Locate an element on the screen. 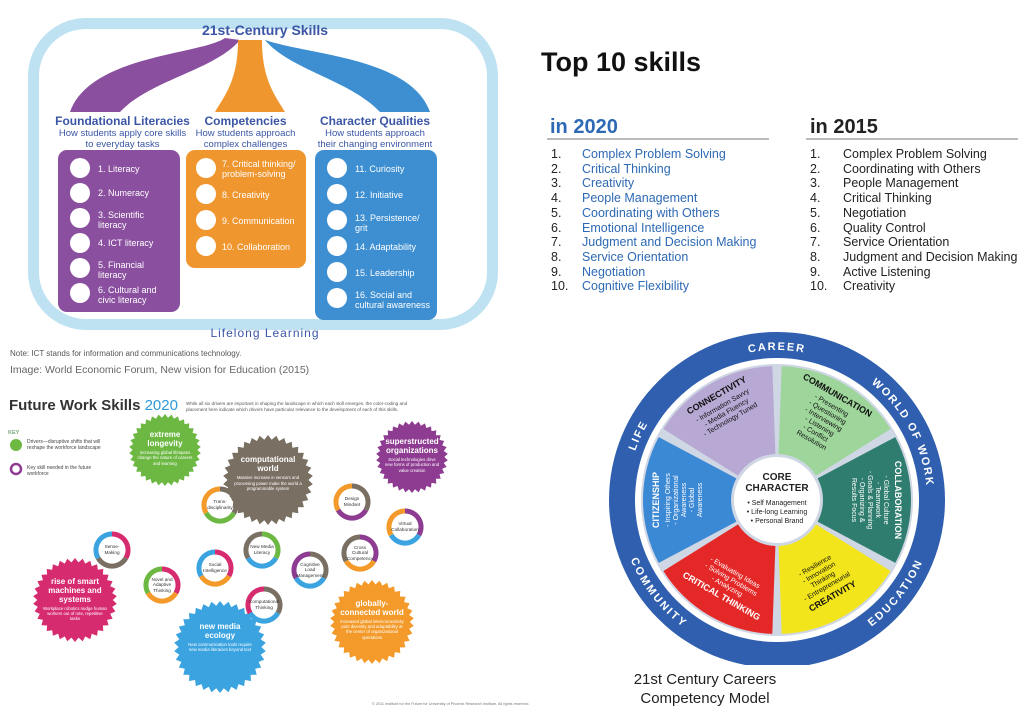 The height and width of the screenshot is (716, 1024). skill-label: Sense-Making is located at coordinates (112, 549).